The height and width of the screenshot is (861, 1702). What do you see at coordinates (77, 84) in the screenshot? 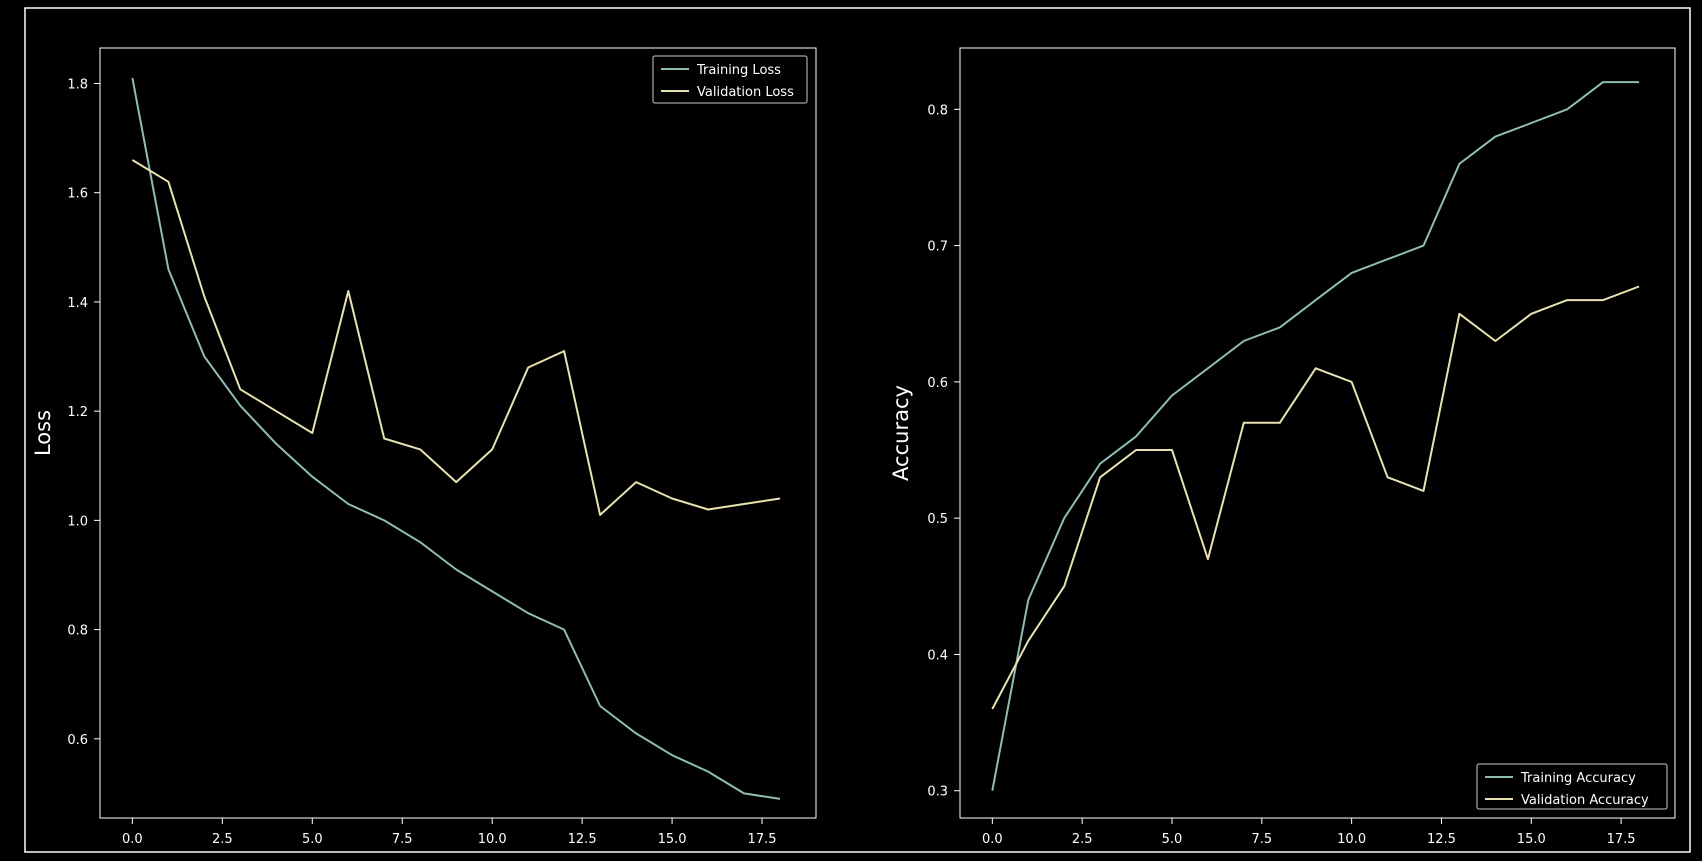
I see `y-tick-label: 1.8` at bounding box center [77, 84].